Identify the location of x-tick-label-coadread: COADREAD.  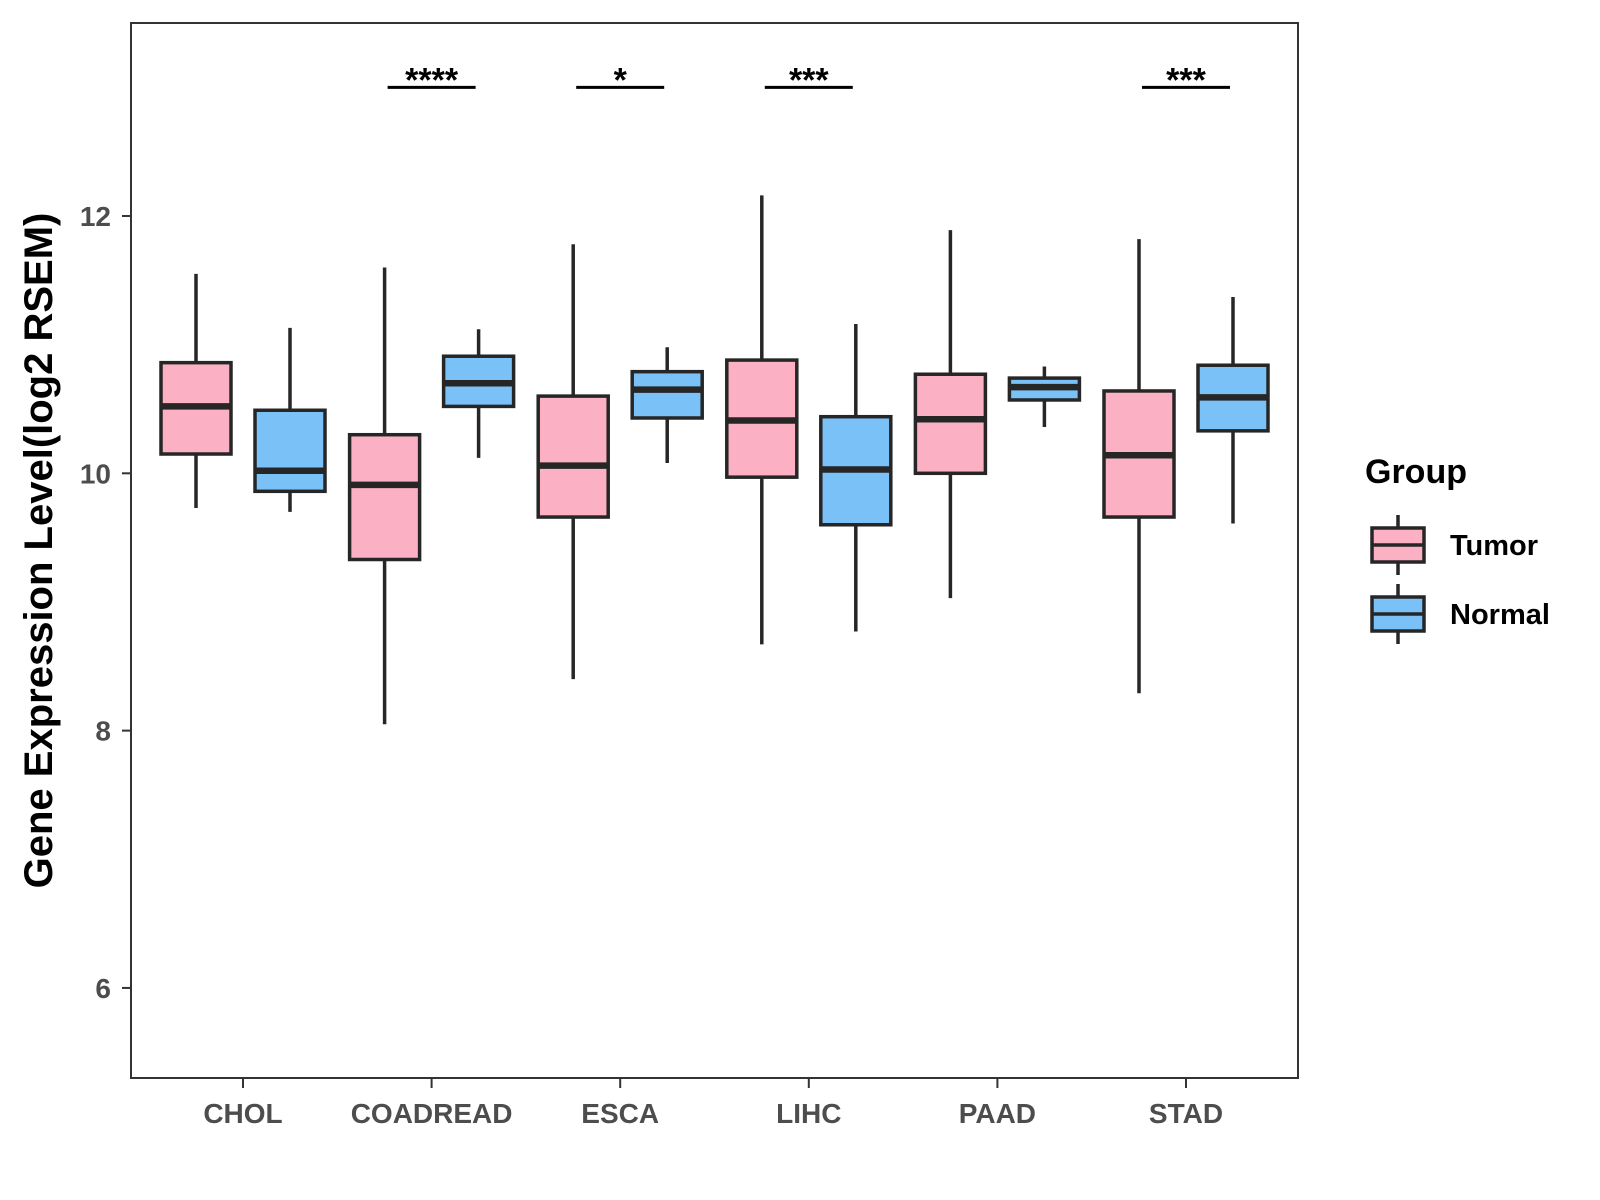
(432, 1113).